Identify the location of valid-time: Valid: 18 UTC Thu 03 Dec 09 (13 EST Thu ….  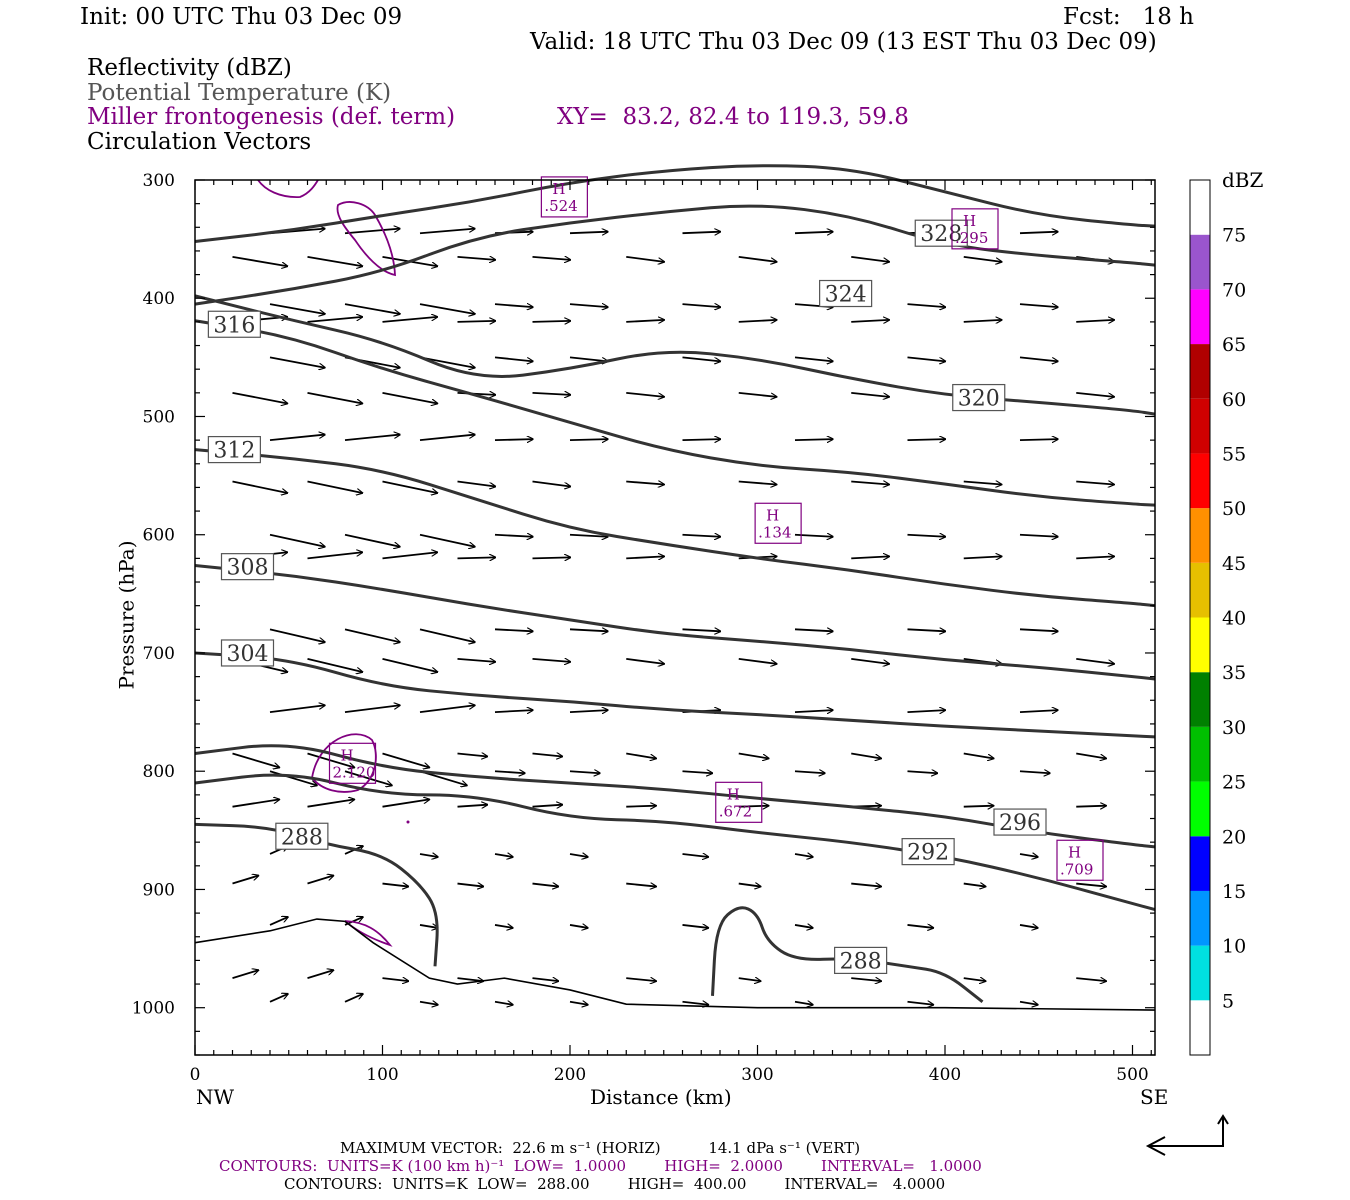
(843, 42).